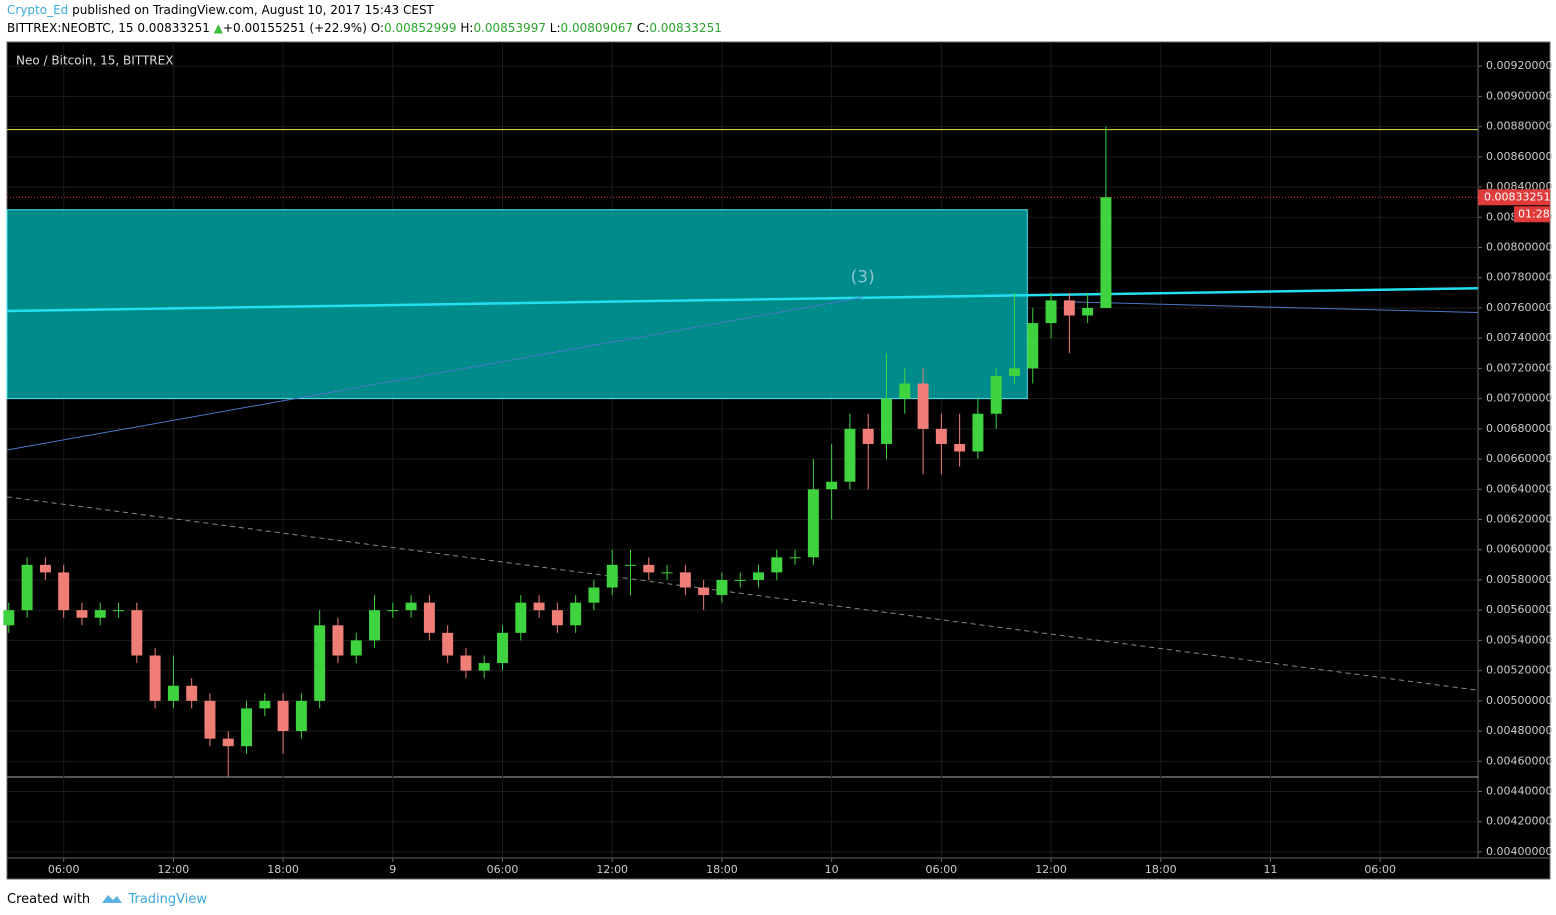 The width and height of the screenshot is (1556, 915). I want to click on y-tick-label: 0.00480000, so click(1519, 730).